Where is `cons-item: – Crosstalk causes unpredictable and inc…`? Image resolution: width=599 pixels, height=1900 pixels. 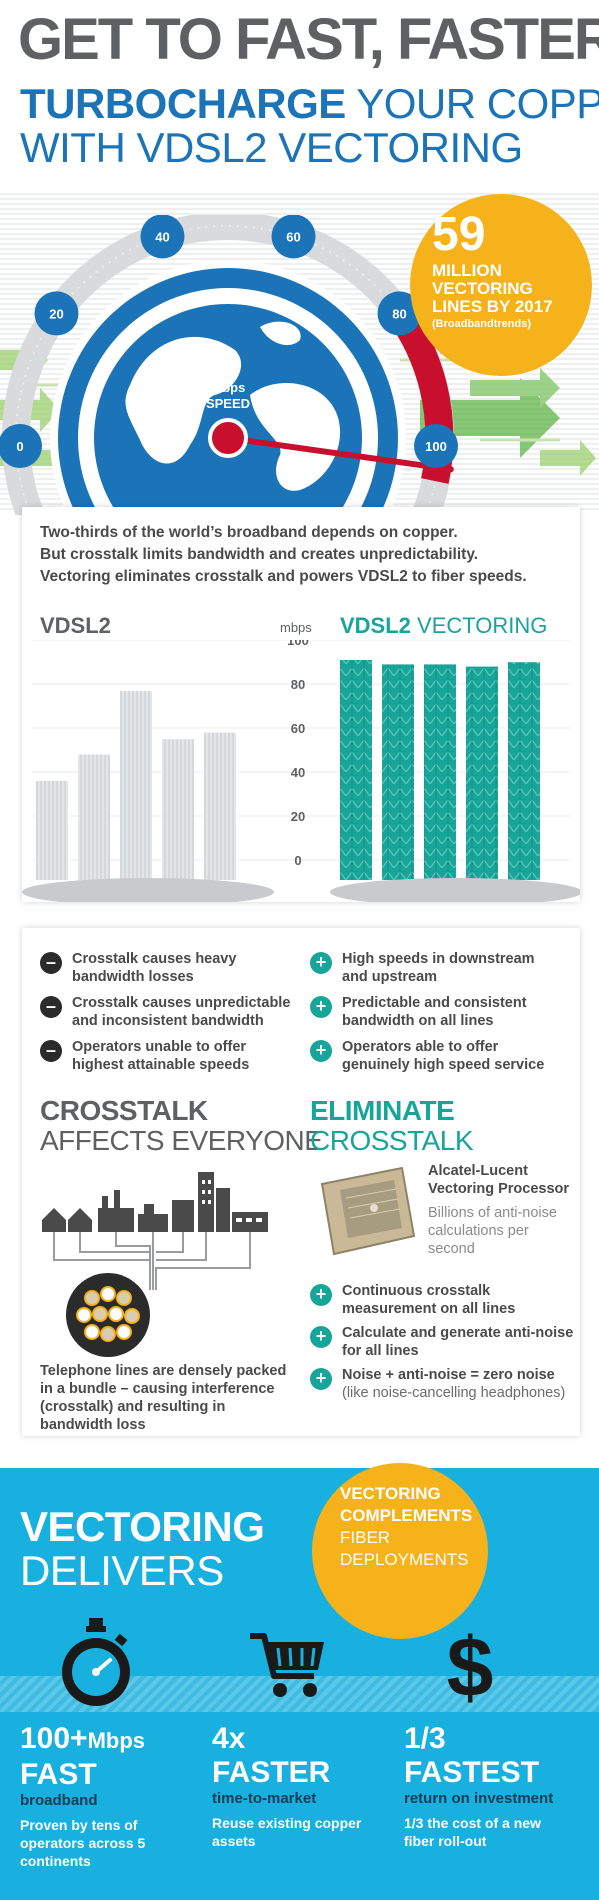
cons-item: – Crosstalk causes unpredictable and inc… is located at coordinates (170, 1012).